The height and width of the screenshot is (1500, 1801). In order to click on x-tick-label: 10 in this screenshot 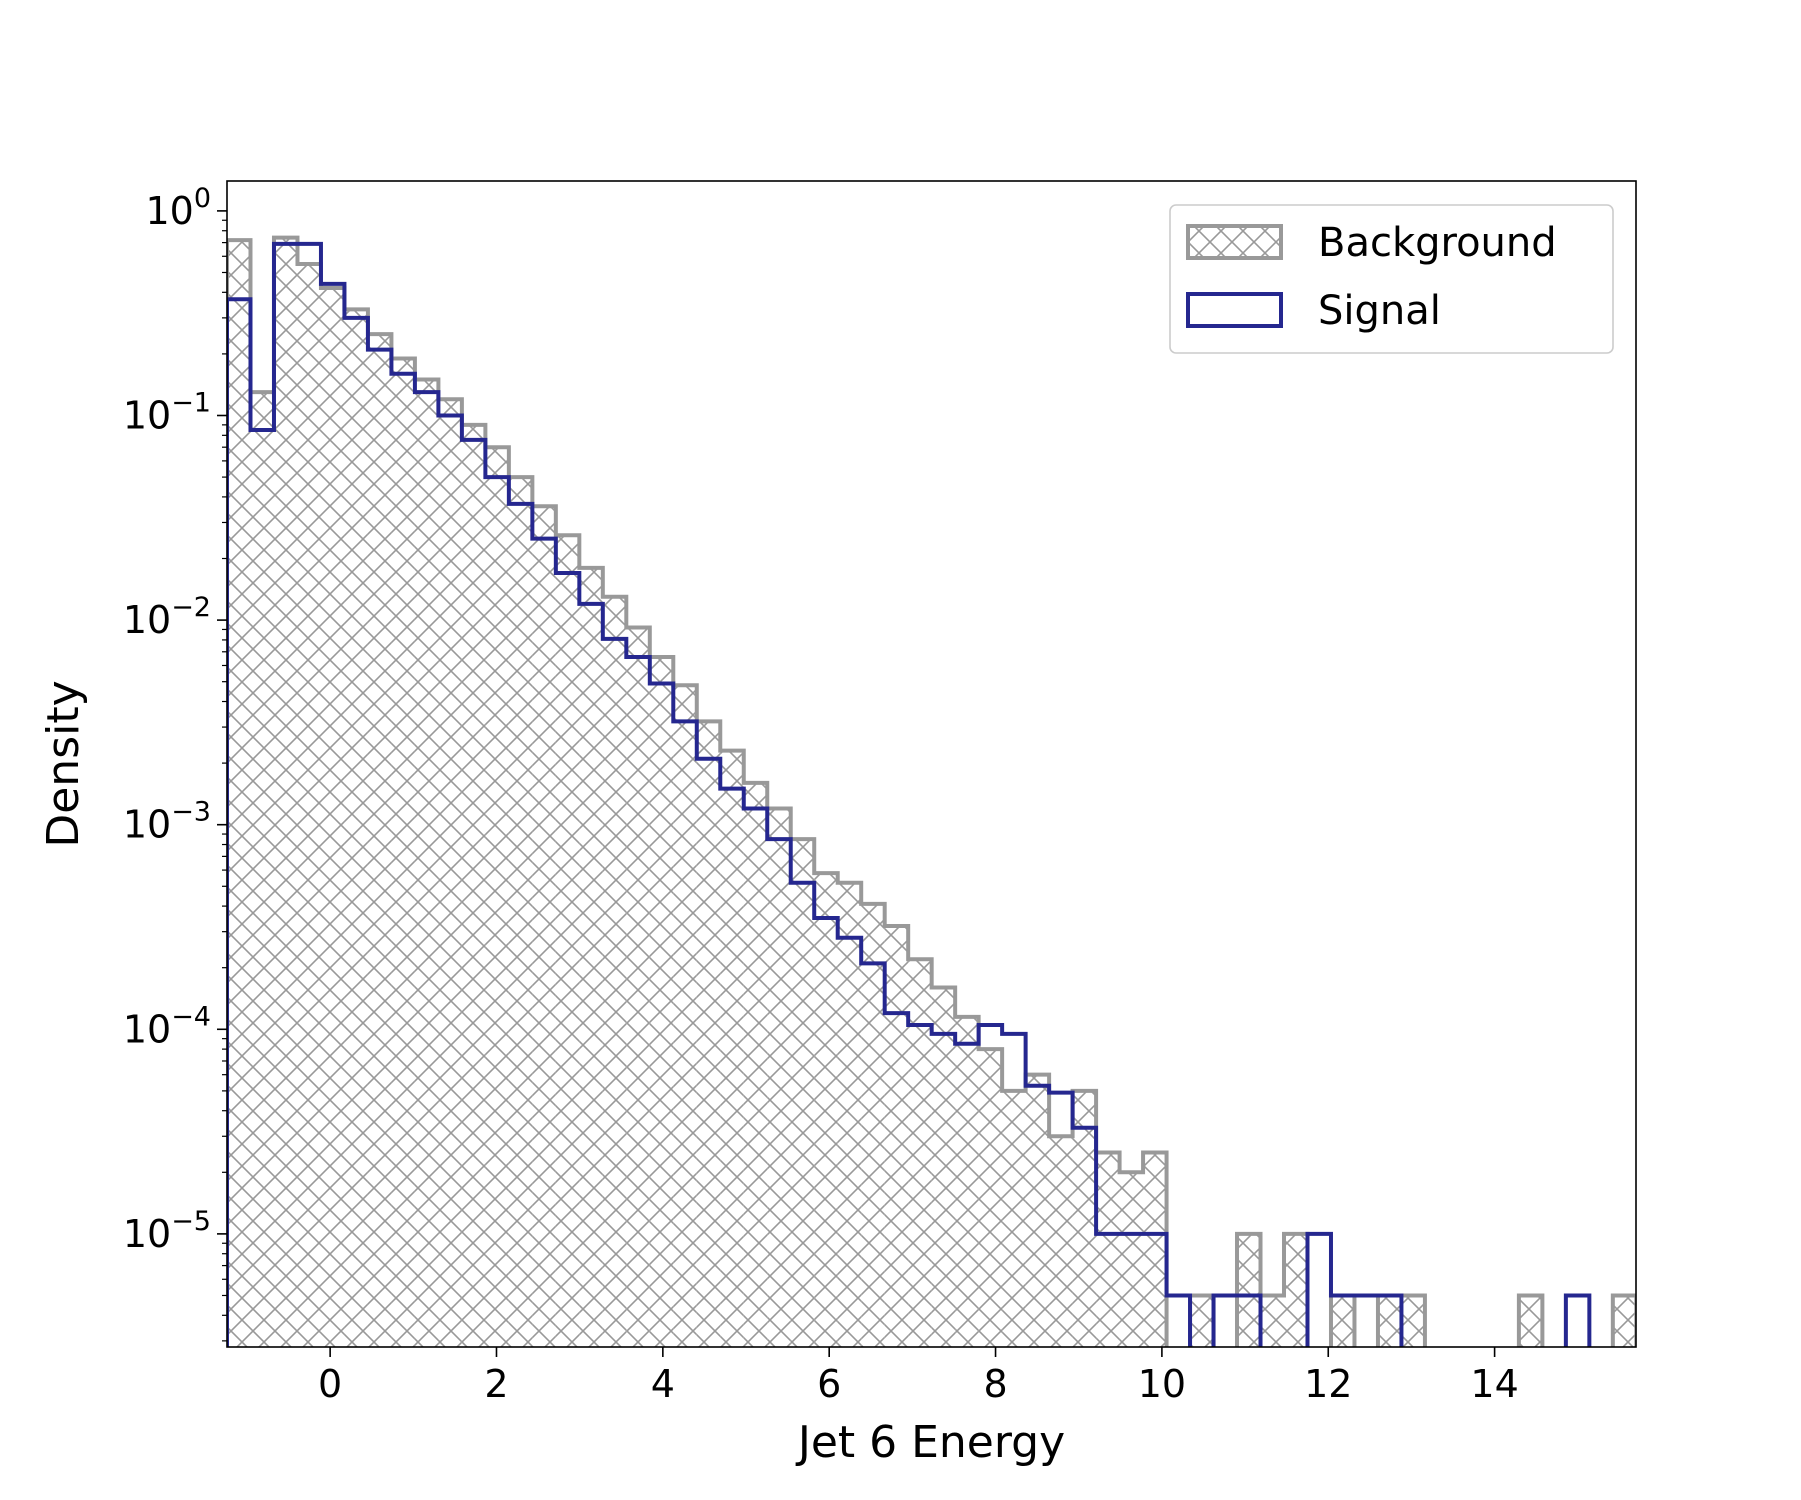, I will do `click(1162, 1384)`.